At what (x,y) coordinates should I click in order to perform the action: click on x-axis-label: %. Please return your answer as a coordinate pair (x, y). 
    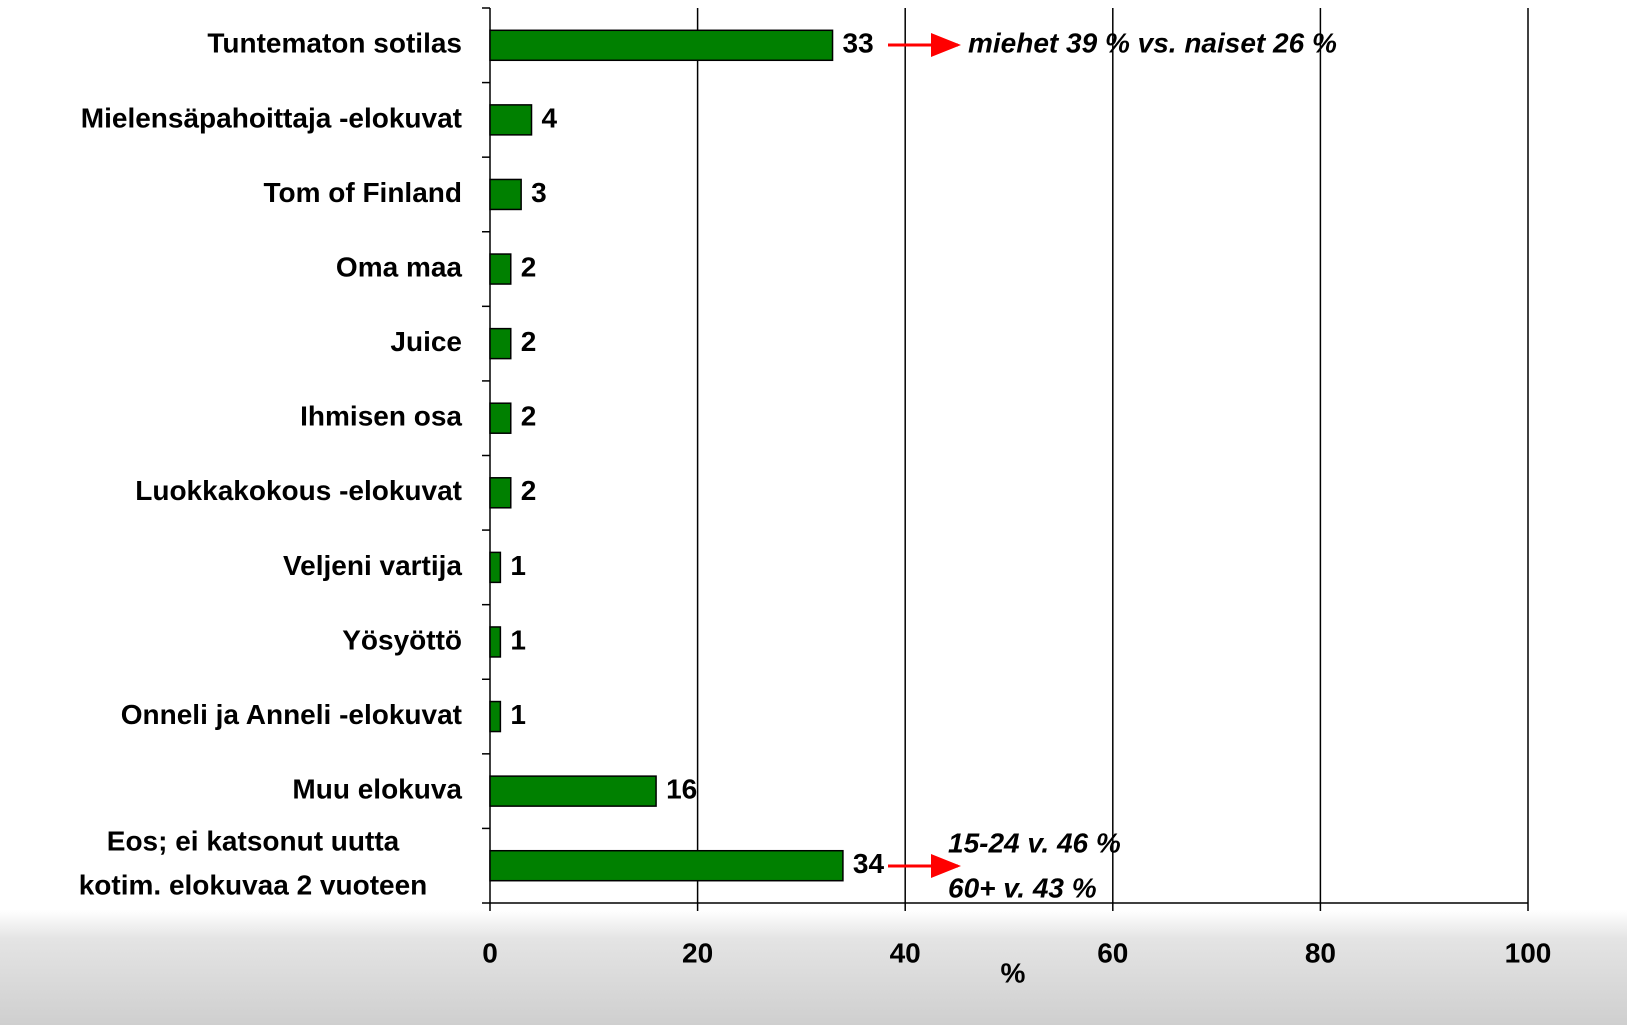
    Looking at the image, I should click on (1013, 972).